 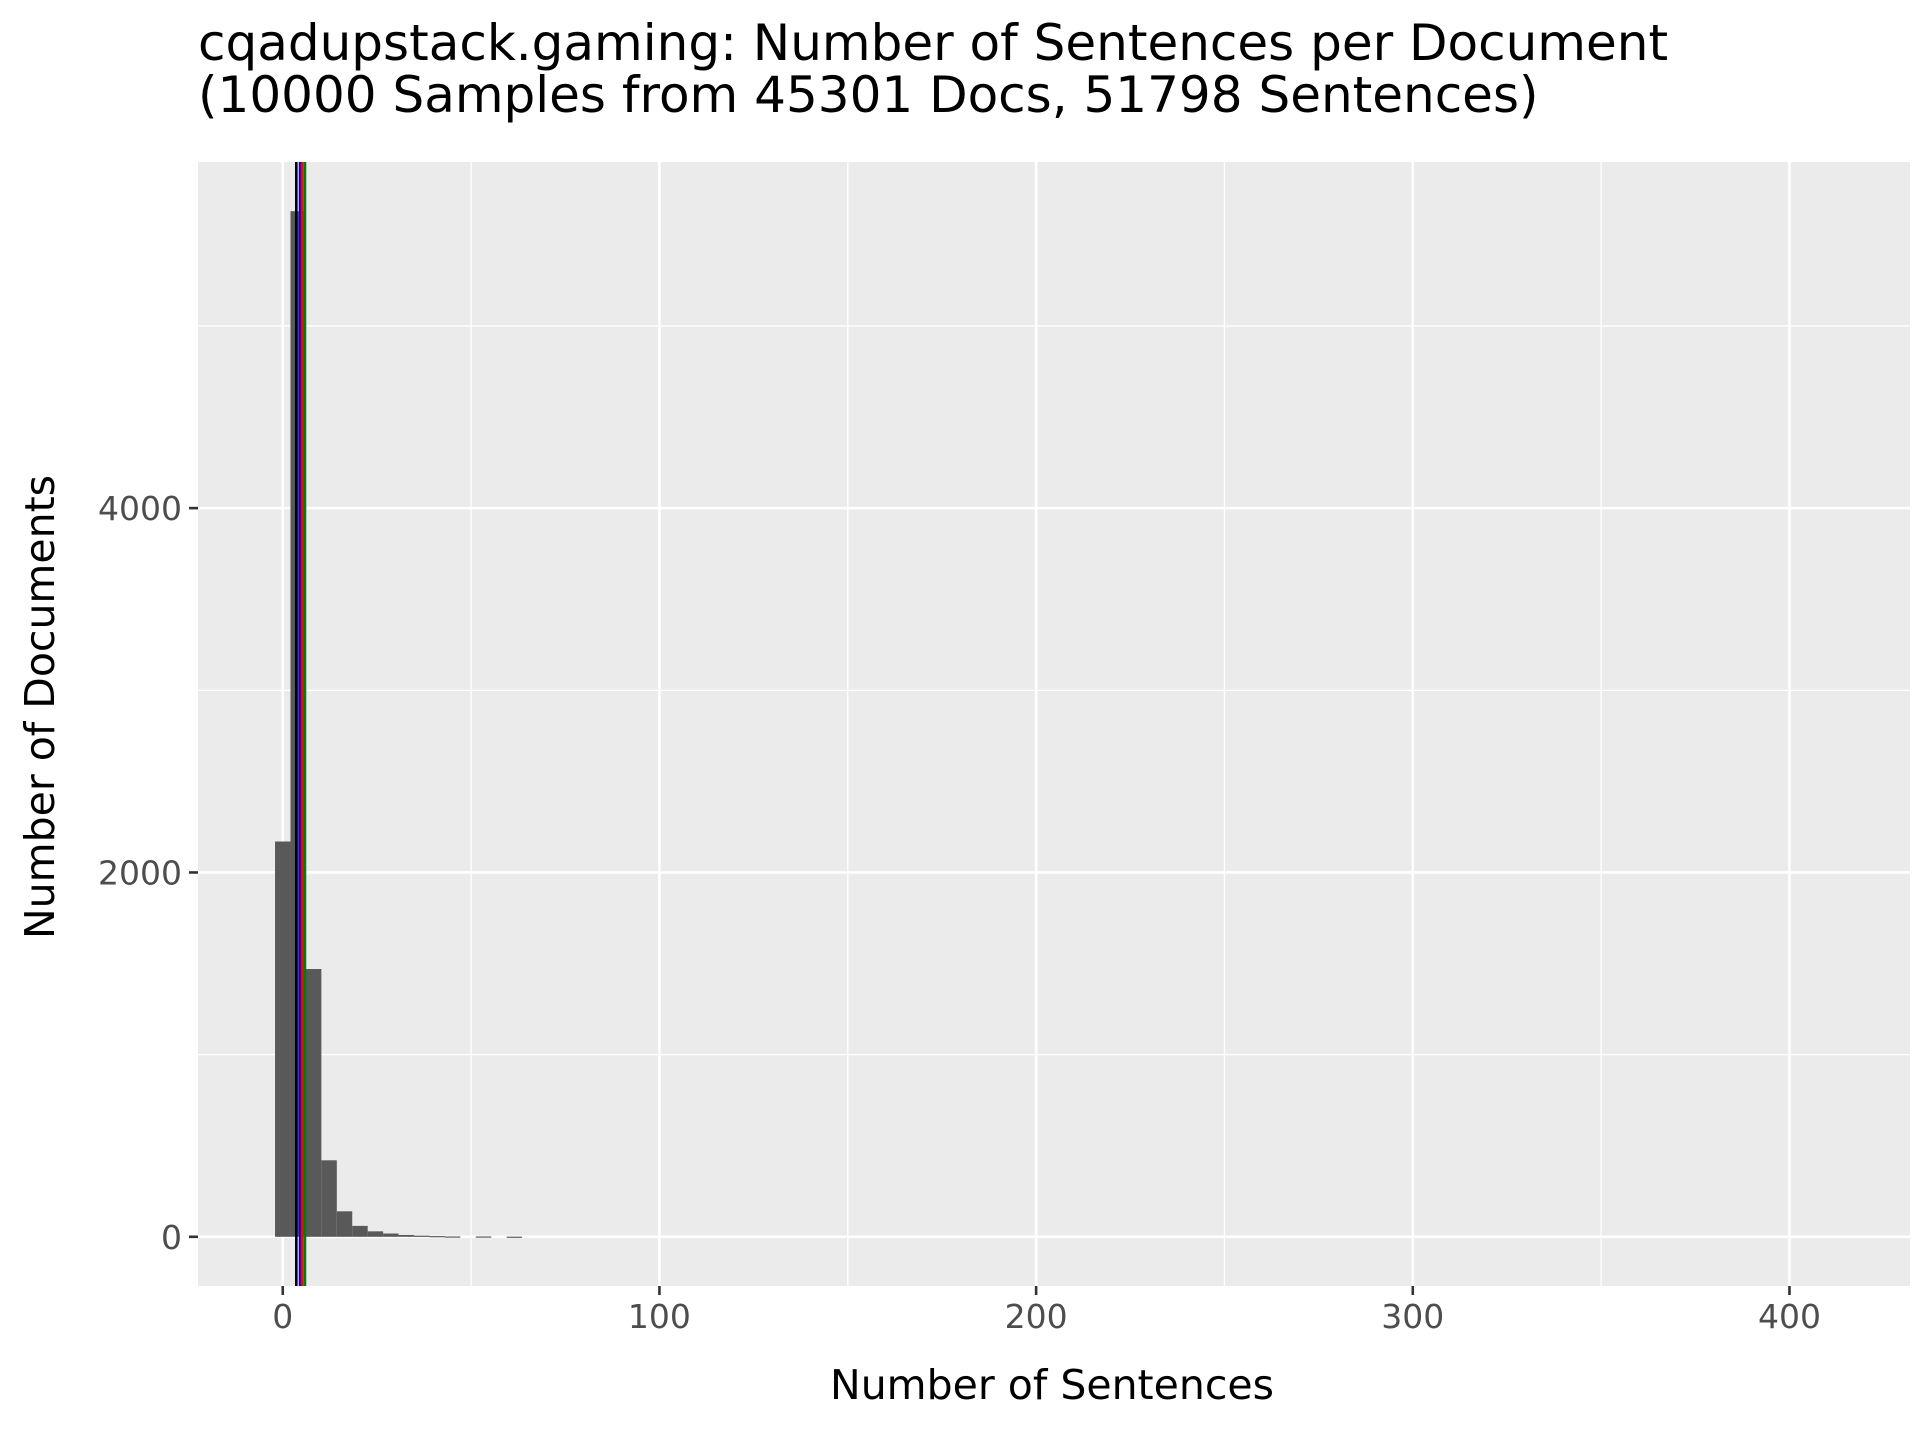 What do you see at coordinates (1036, 1316) in the screenshot?
I see `x-tick-label: 200` at bounding box center [1036, 1316].